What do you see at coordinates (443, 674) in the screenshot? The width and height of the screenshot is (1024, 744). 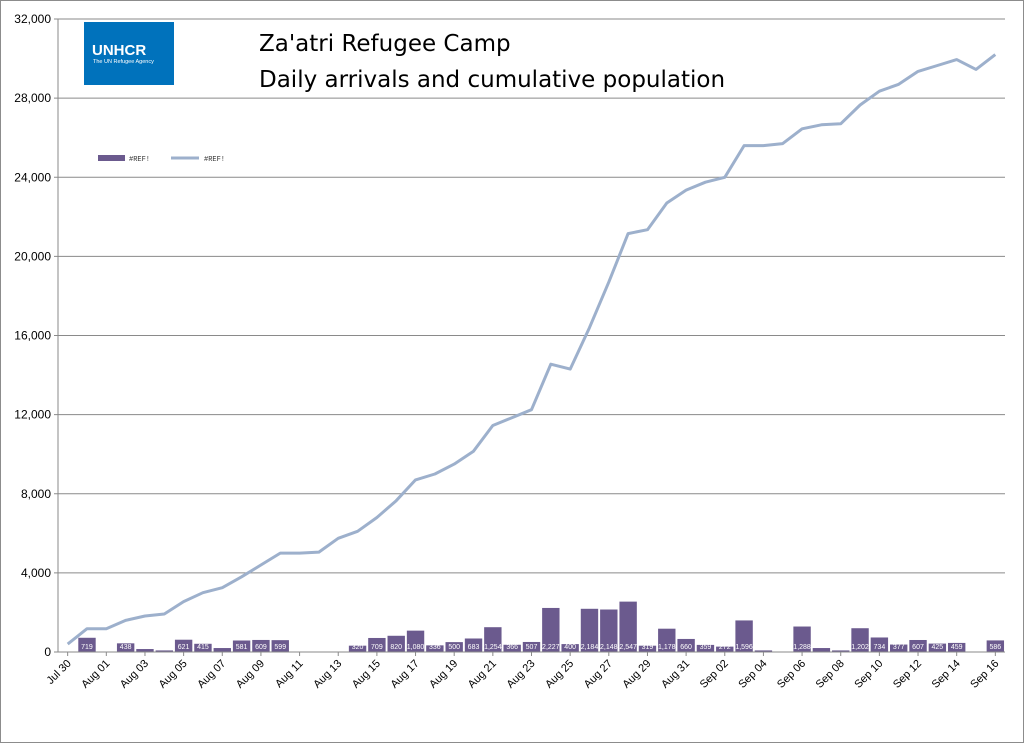 I see `x-tick-label: Aug 19` at bounding box center [443, 674].